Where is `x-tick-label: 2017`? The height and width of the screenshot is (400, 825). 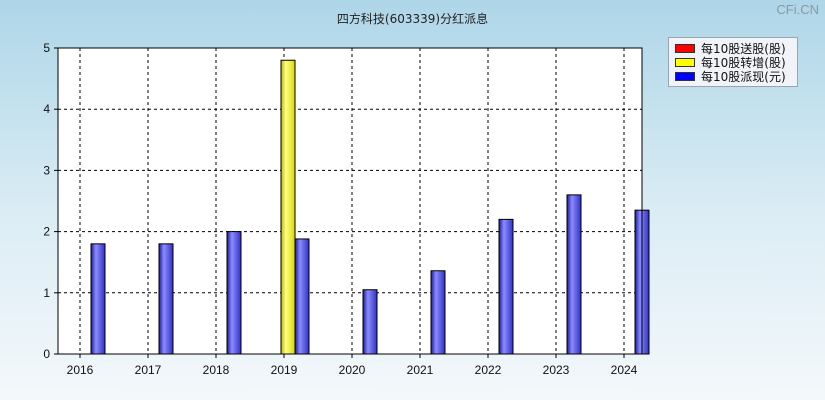 x-tick-label: 2017 is located at coordinates (148, 370).